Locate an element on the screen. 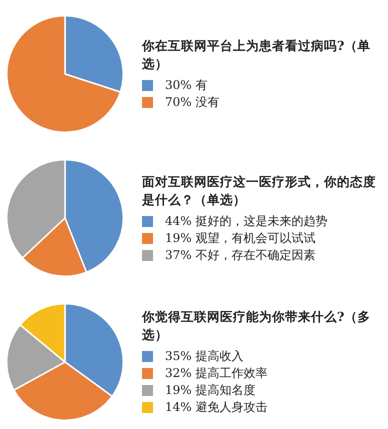  legend-label: 44% 挺好的，这是未来的趋势 is located at coordinates (246, 221).